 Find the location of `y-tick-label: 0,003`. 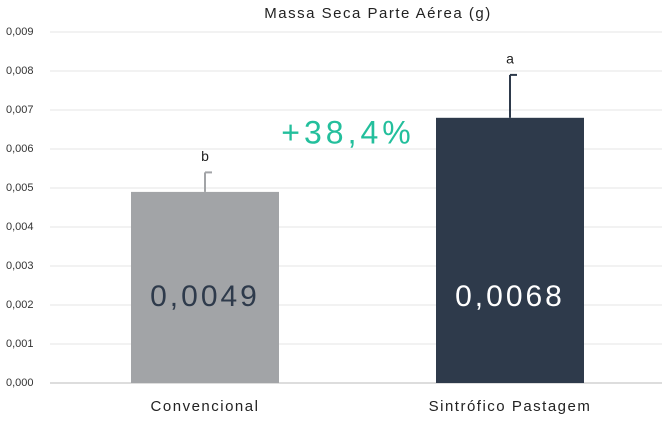

y-tick-label: 0,003 is located at coordinates (20, 266).